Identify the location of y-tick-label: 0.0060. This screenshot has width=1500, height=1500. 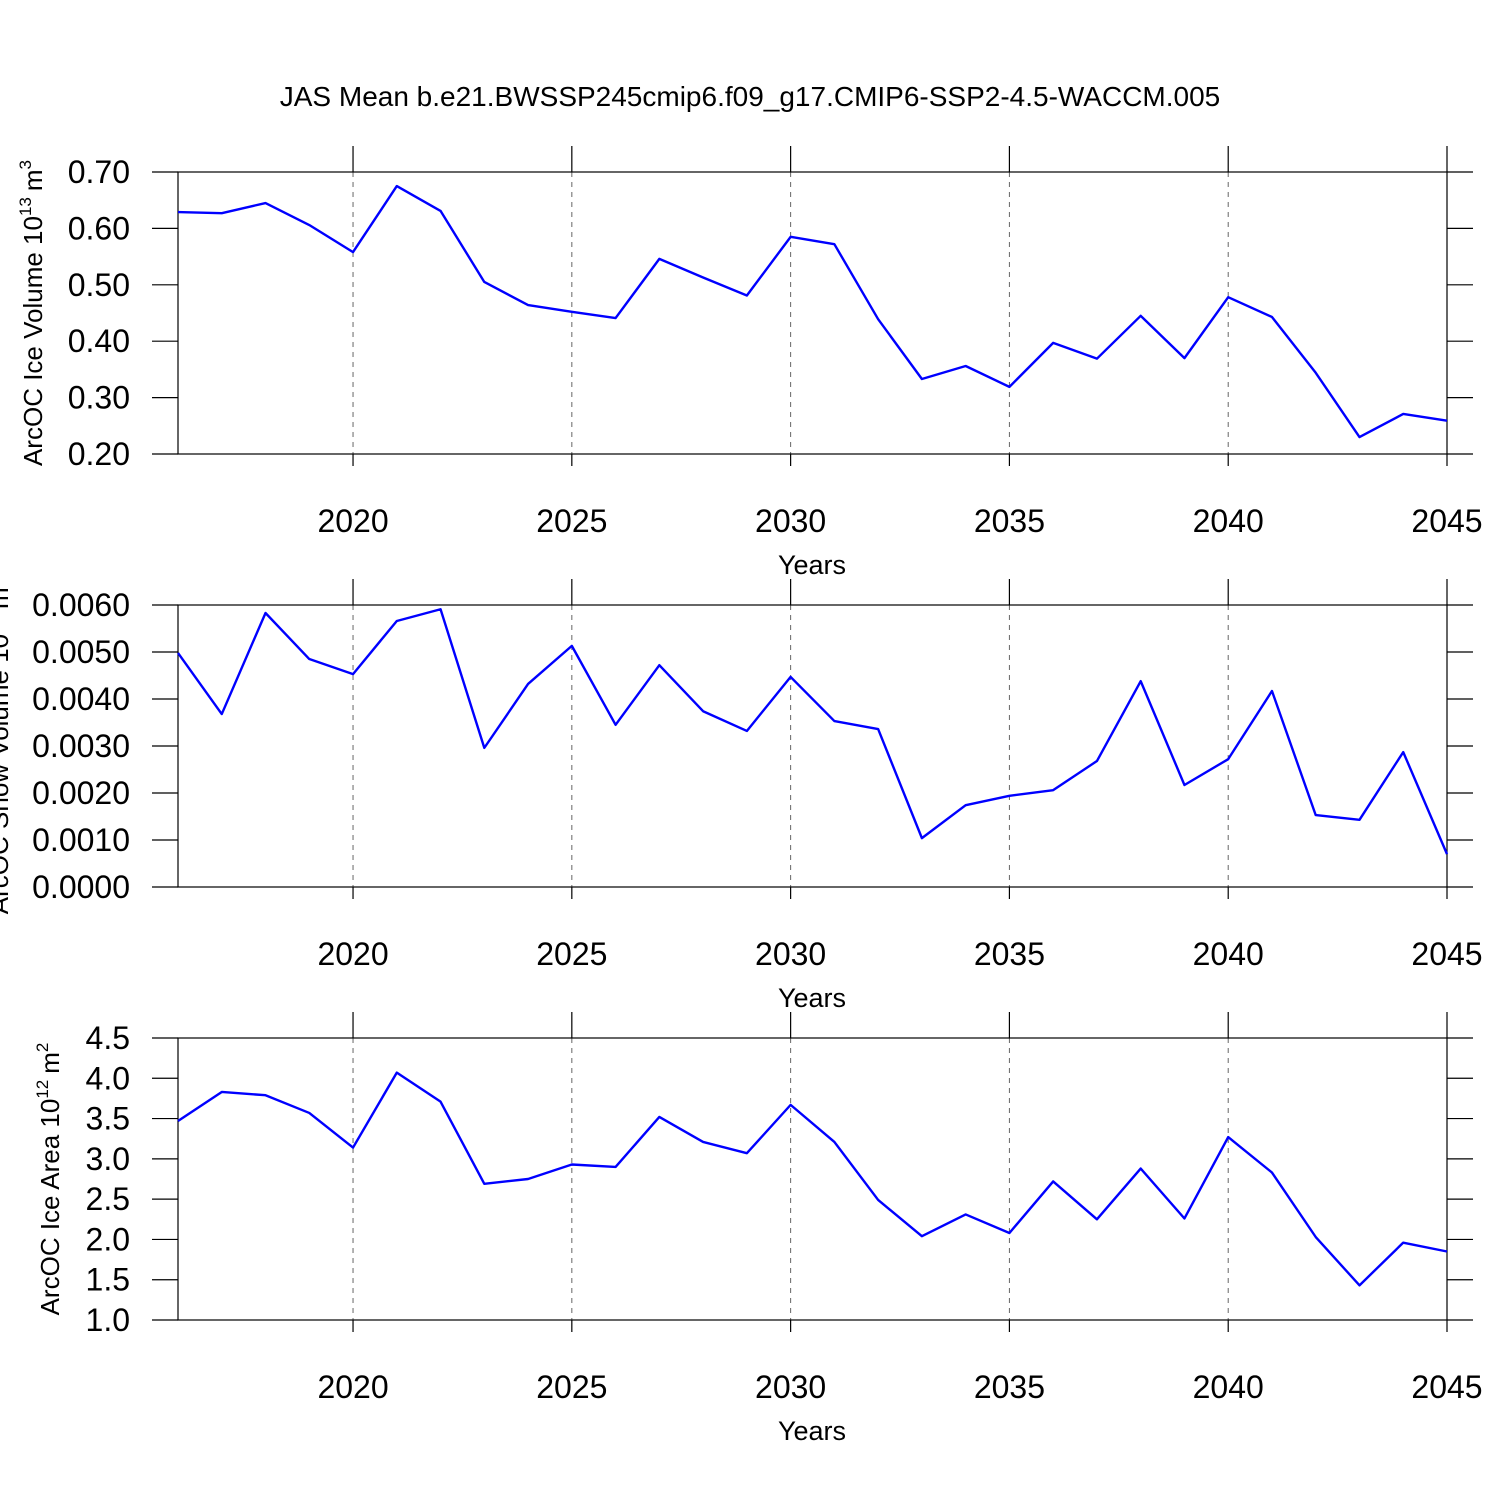
(81, 605).